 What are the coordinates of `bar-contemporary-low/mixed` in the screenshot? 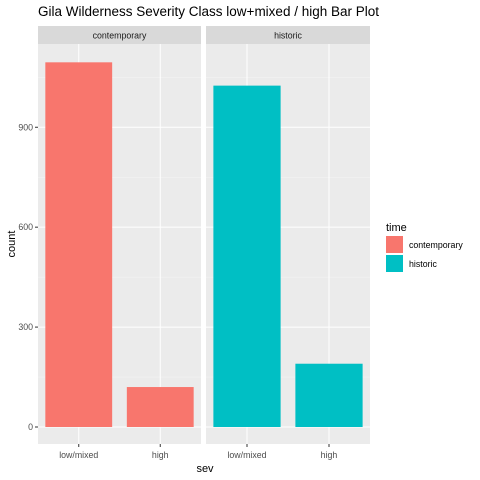 It's located at (79, 245).